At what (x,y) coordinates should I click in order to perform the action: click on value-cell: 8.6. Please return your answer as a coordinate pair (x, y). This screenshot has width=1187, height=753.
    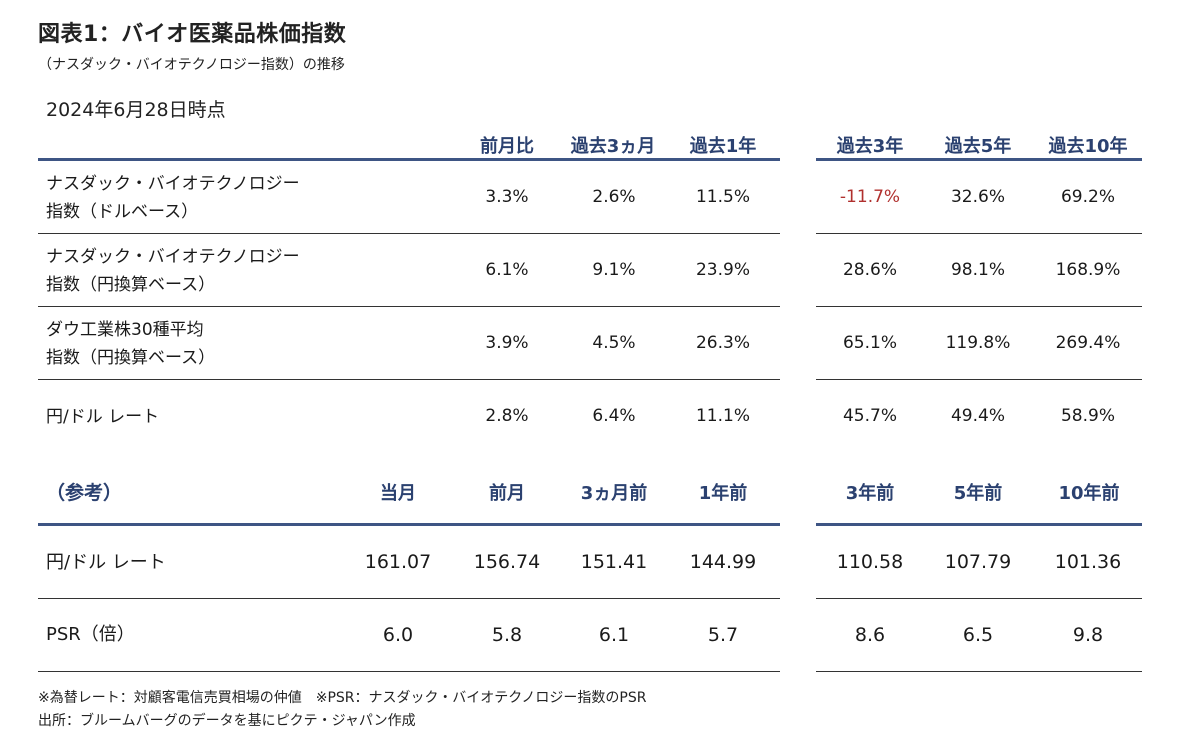
    Looking at the image, I should click on (870, 635).